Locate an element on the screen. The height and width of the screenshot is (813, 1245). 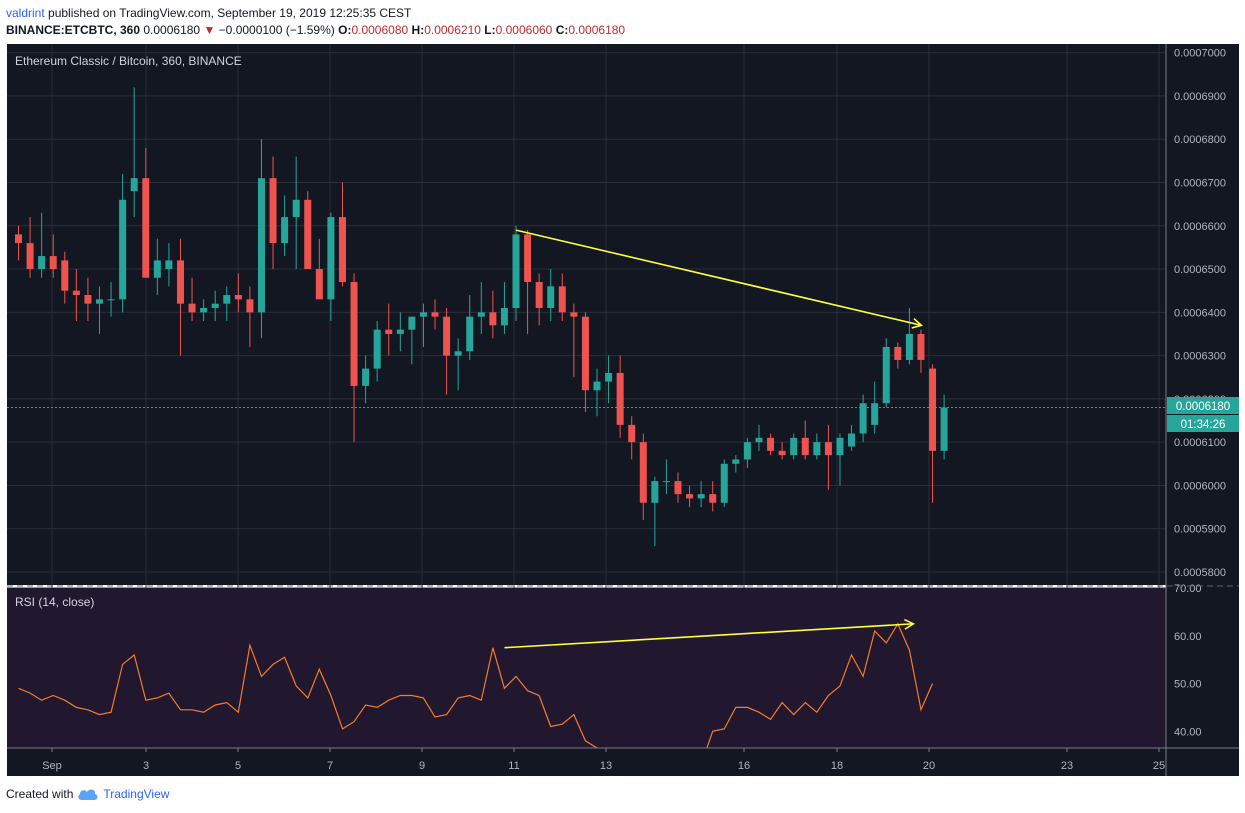
low-value: 0.0006060 is located at coordinates (524, 30).